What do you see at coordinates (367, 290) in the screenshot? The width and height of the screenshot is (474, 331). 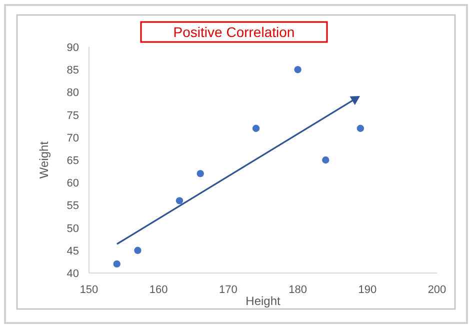 I see `x-tick-label: 190` at bounding box center [367, 290].